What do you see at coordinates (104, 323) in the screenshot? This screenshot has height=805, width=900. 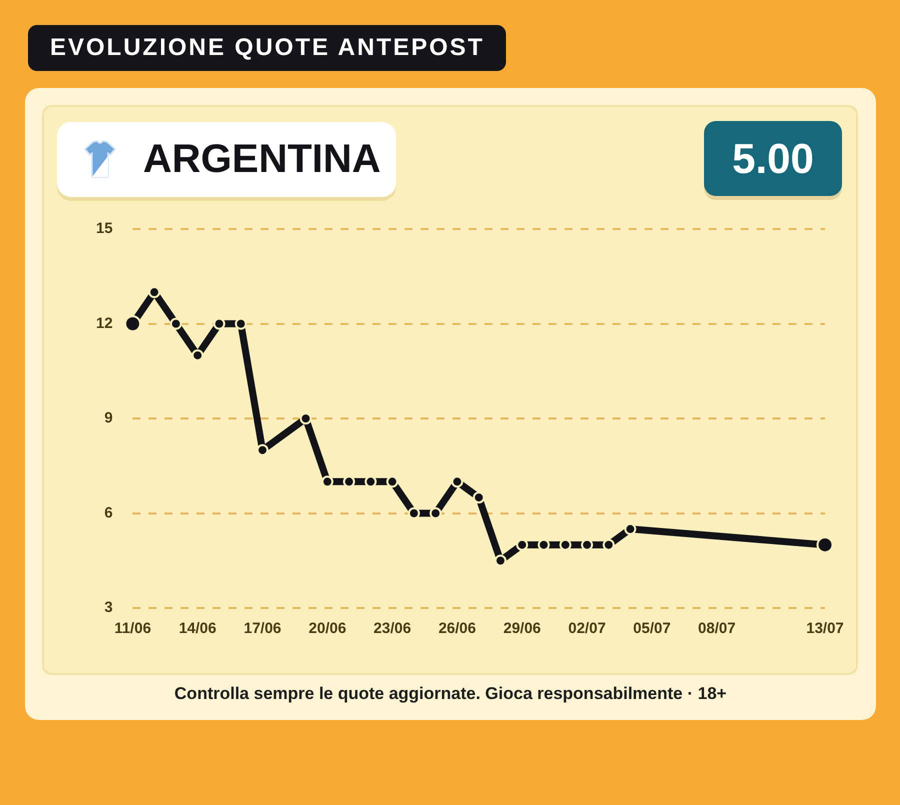 I see `y-tick-label: 12` at bounding box center [104, 323].